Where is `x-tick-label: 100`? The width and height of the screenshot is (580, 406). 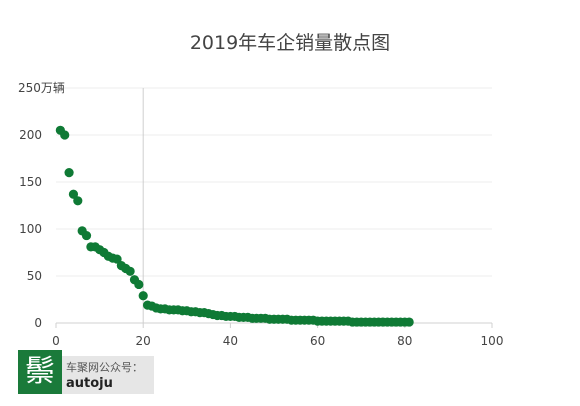
x-tick-label: 100 is located at coordinates (492, 341).